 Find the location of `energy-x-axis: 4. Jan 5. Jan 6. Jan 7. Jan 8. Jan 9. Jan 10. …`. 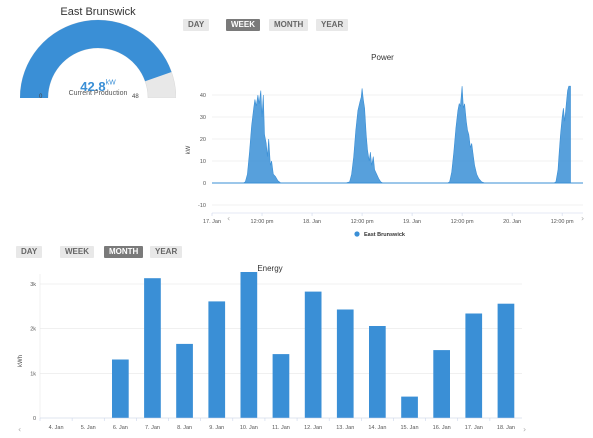

energy-x-axis: 4. Jan 5. Jan 6. Jan 7. Jan 8. Jan 9. Jan 10. … is located at coordinates (280, 424).